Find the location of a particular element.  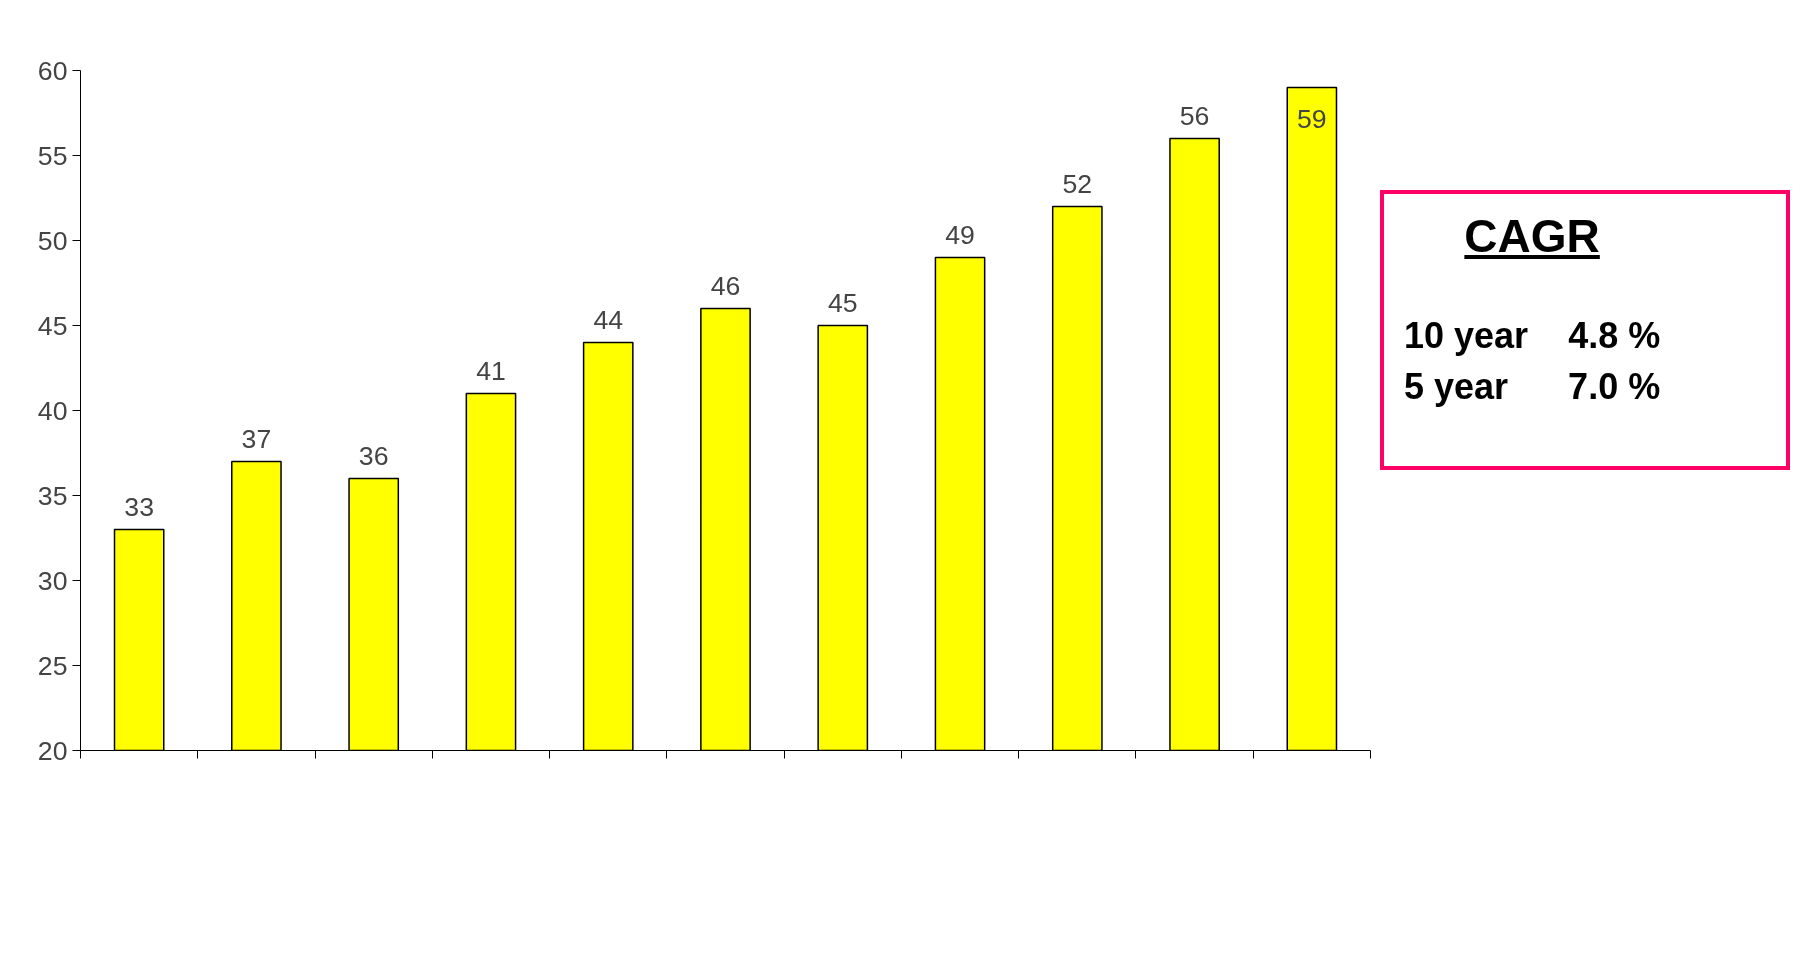

y-tick-label: 45 is located at coordinates (52, 325).